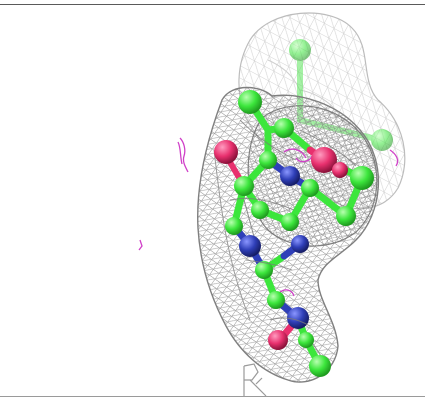  Describe the element at coordinates (212, 396) in the screenshot. I see `bottom-border-line` at that location.